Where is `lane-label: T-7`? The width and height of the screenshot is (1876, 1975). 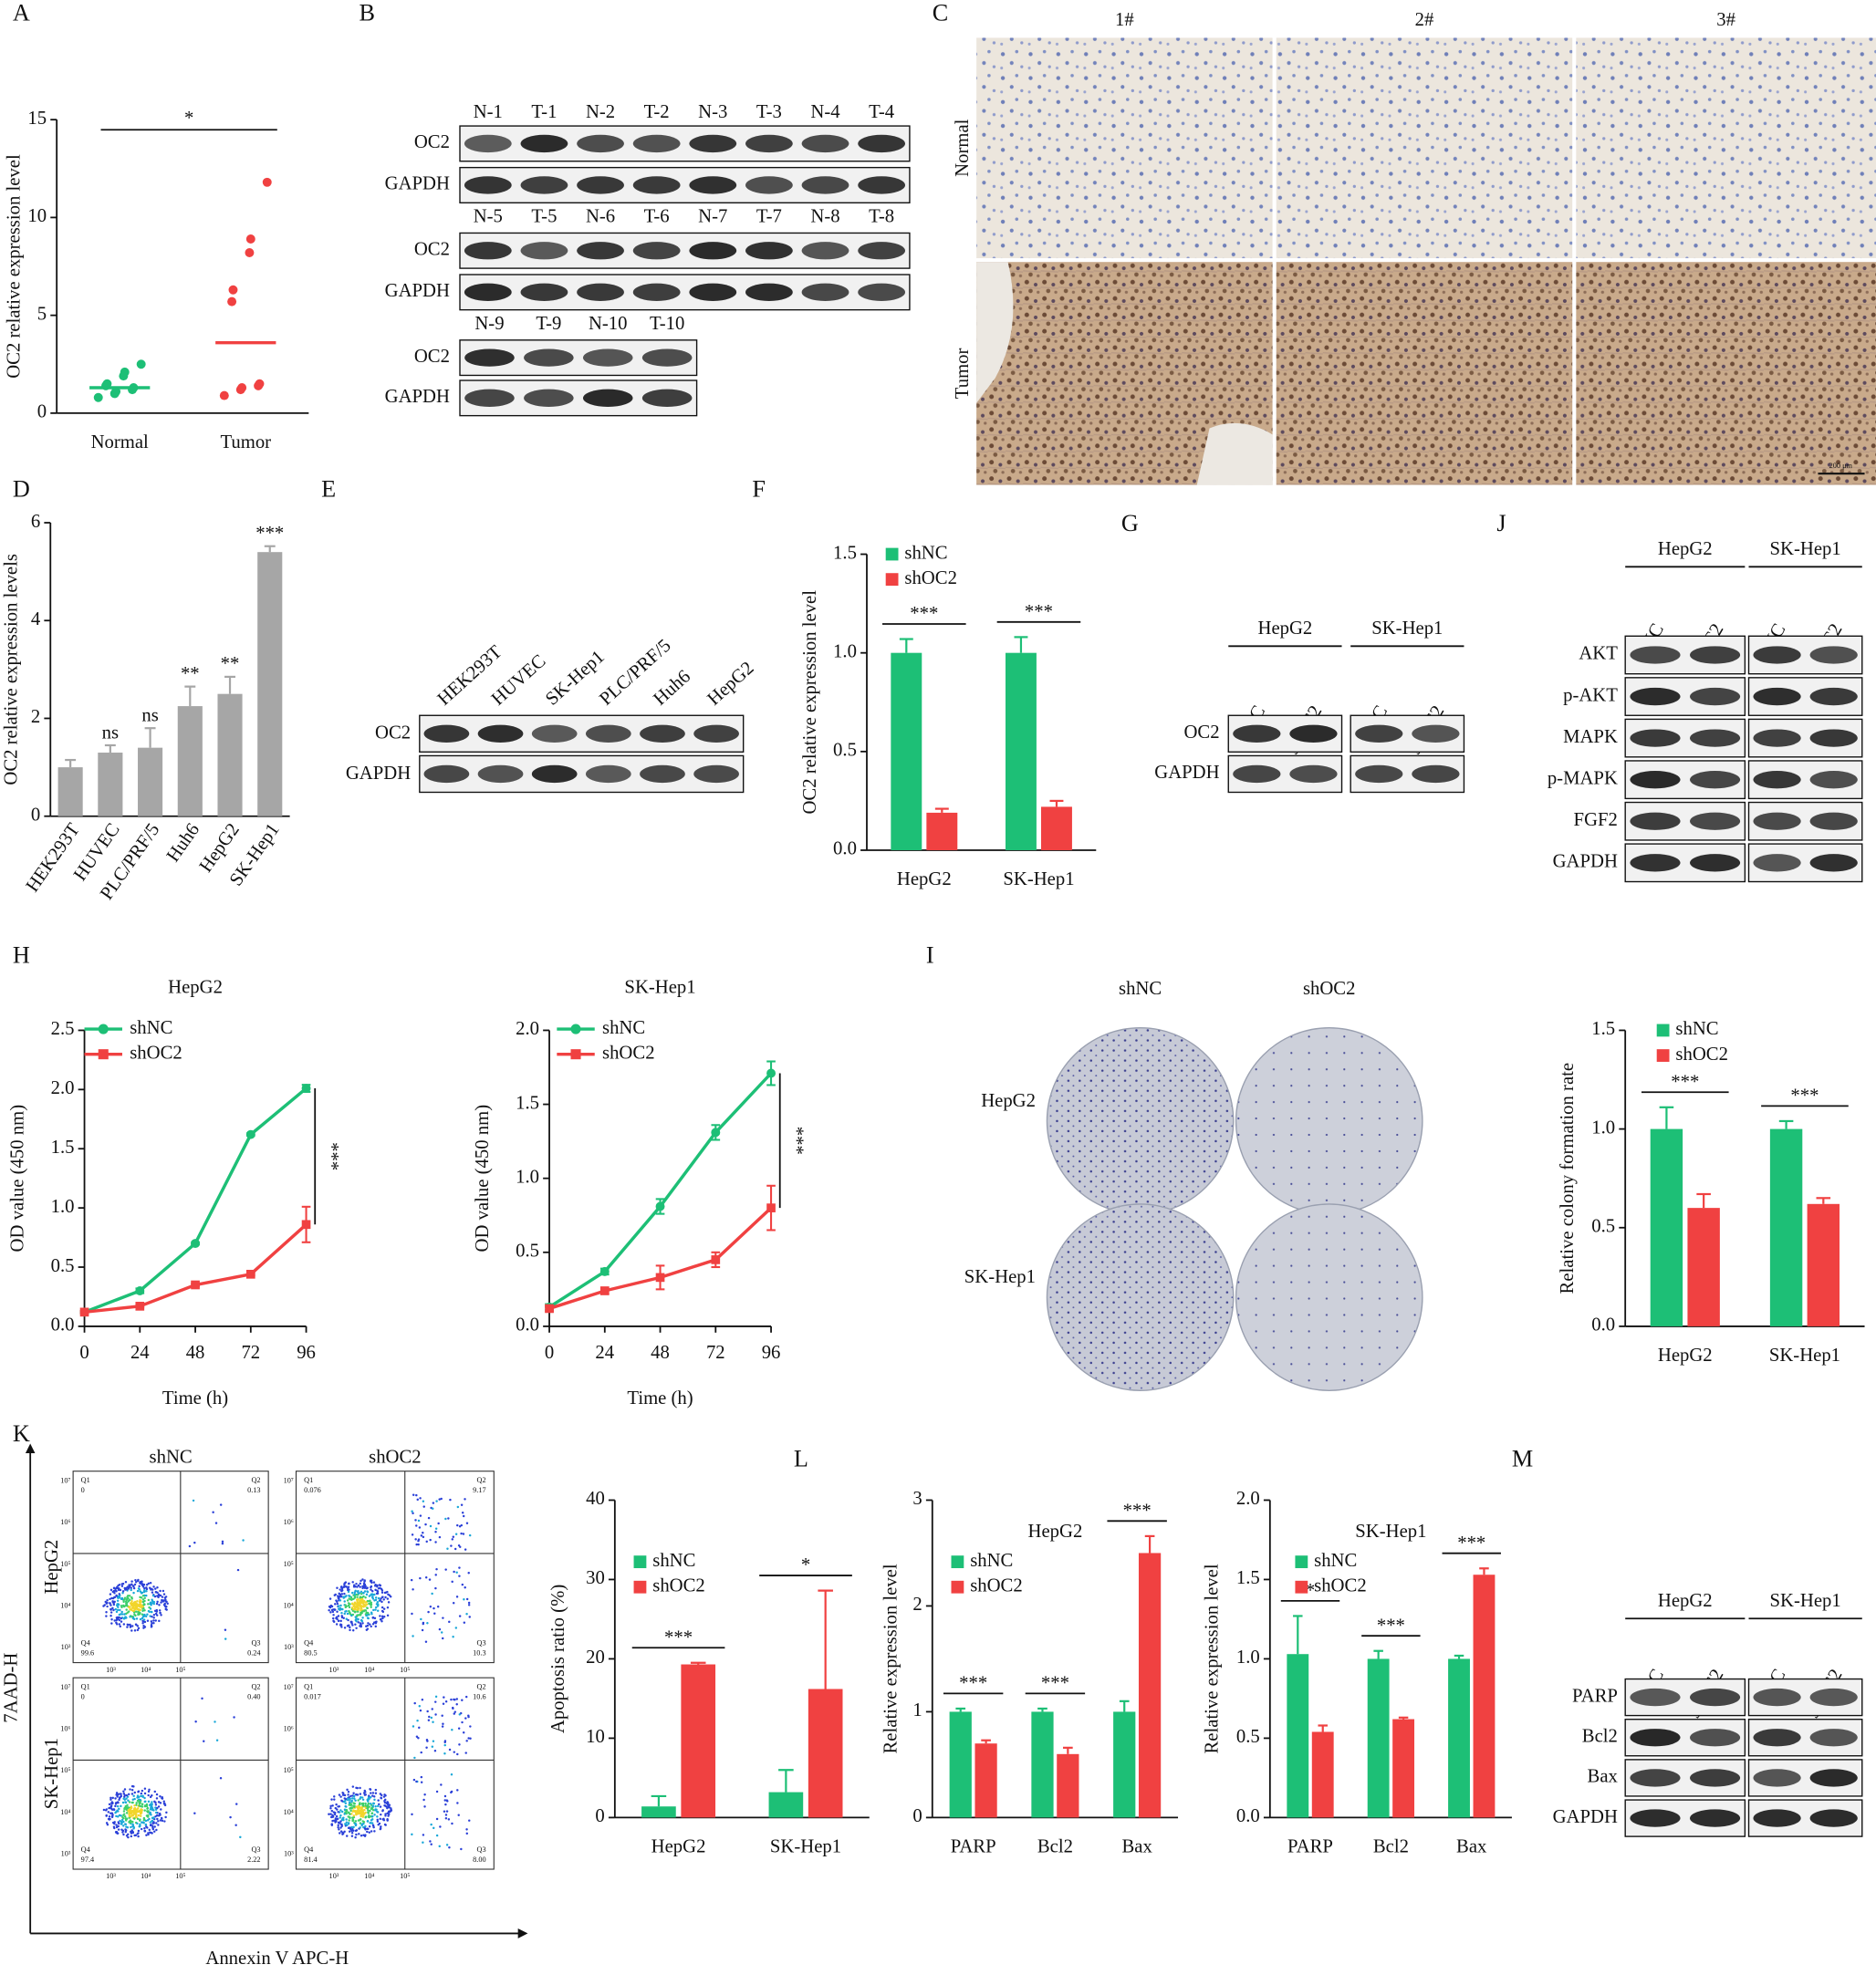
lane-label: T-7 is located at coordinates (769, 217).